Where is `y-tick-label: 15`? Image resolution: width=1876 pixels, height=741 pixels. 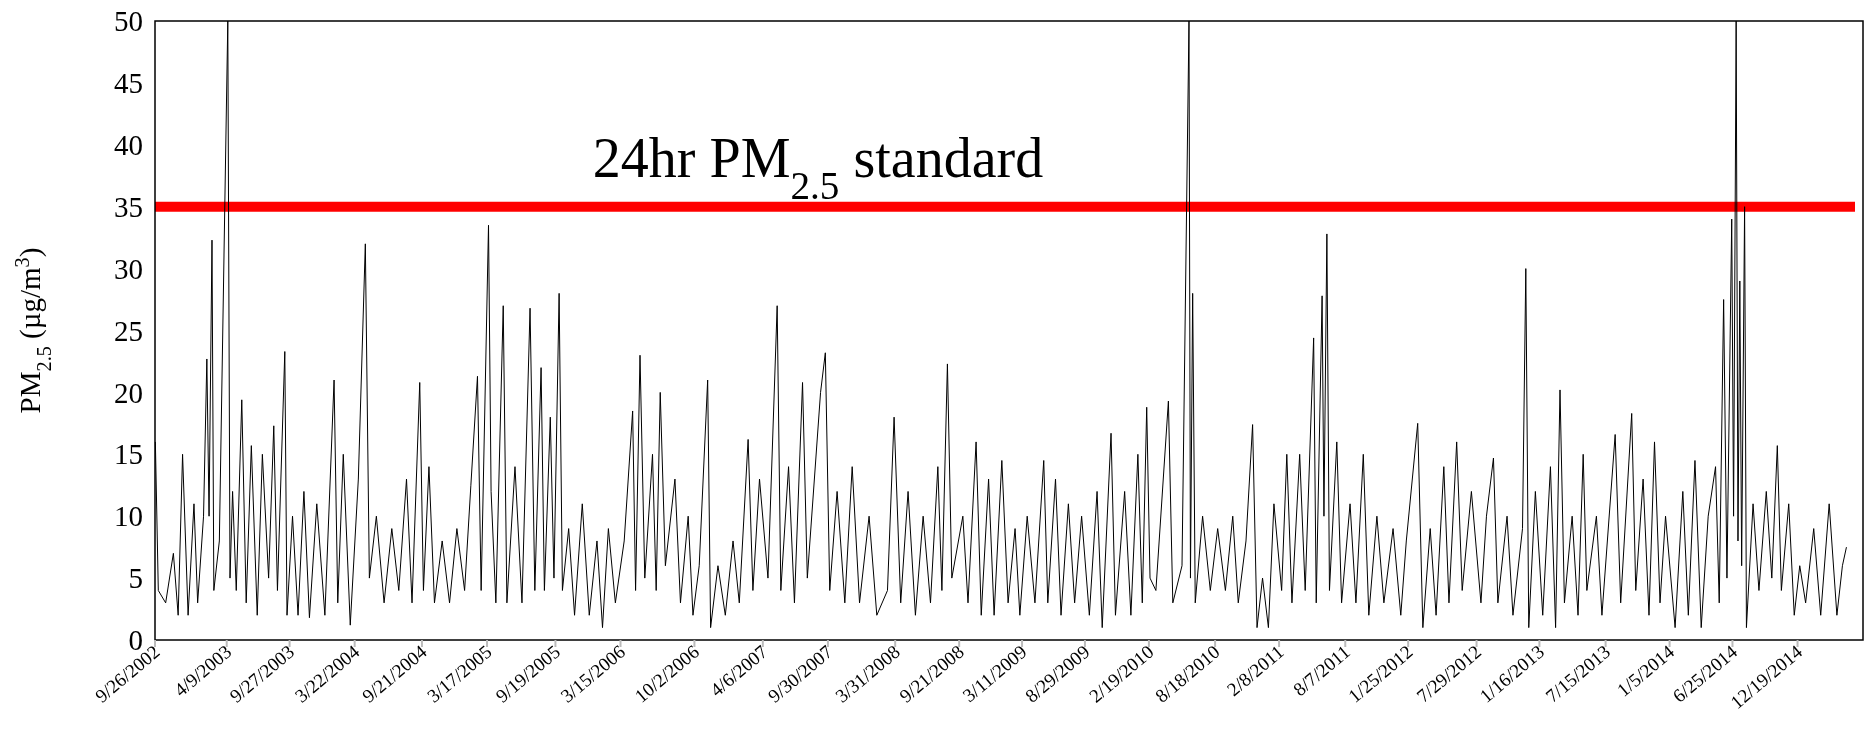 y-tick-label: 15 is located at coordinates (128, 454).